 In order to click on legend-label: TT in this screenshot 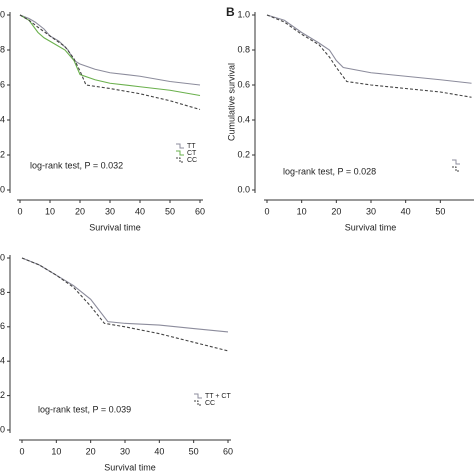, I will do `click(191, 146)`.